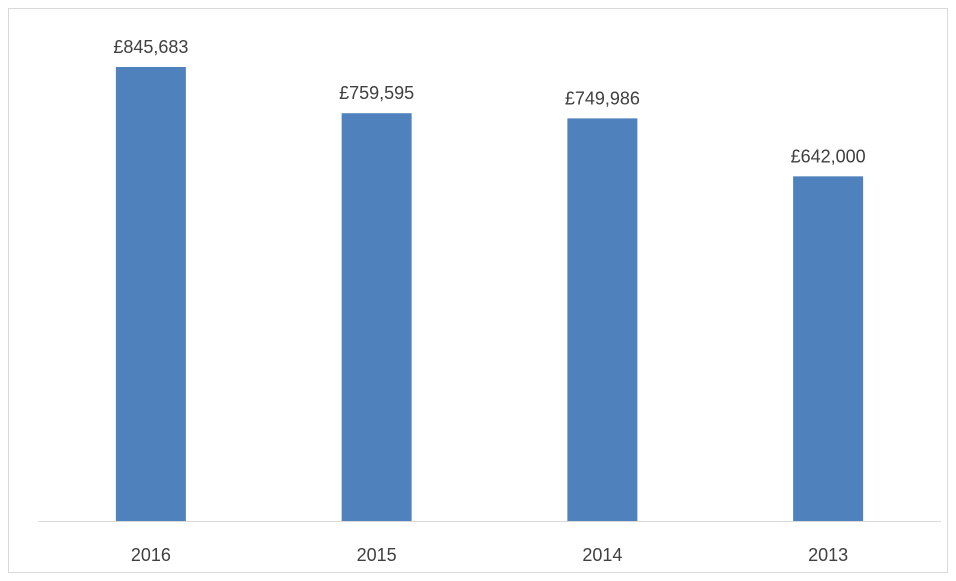 Image resolution: width=956 pixels, height=581 pixels. What do you see at coordinates (376, 93) in the screenshot?
I see `data-label-2015: £759,595` at bounding box center [376, 93].